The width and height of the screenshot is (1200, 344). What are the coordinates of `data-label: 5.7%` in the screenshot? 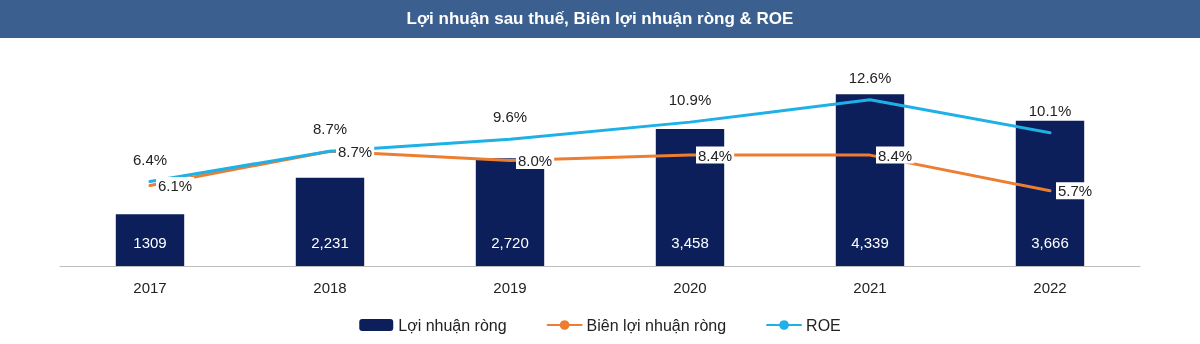 It's located at (1075, 191).